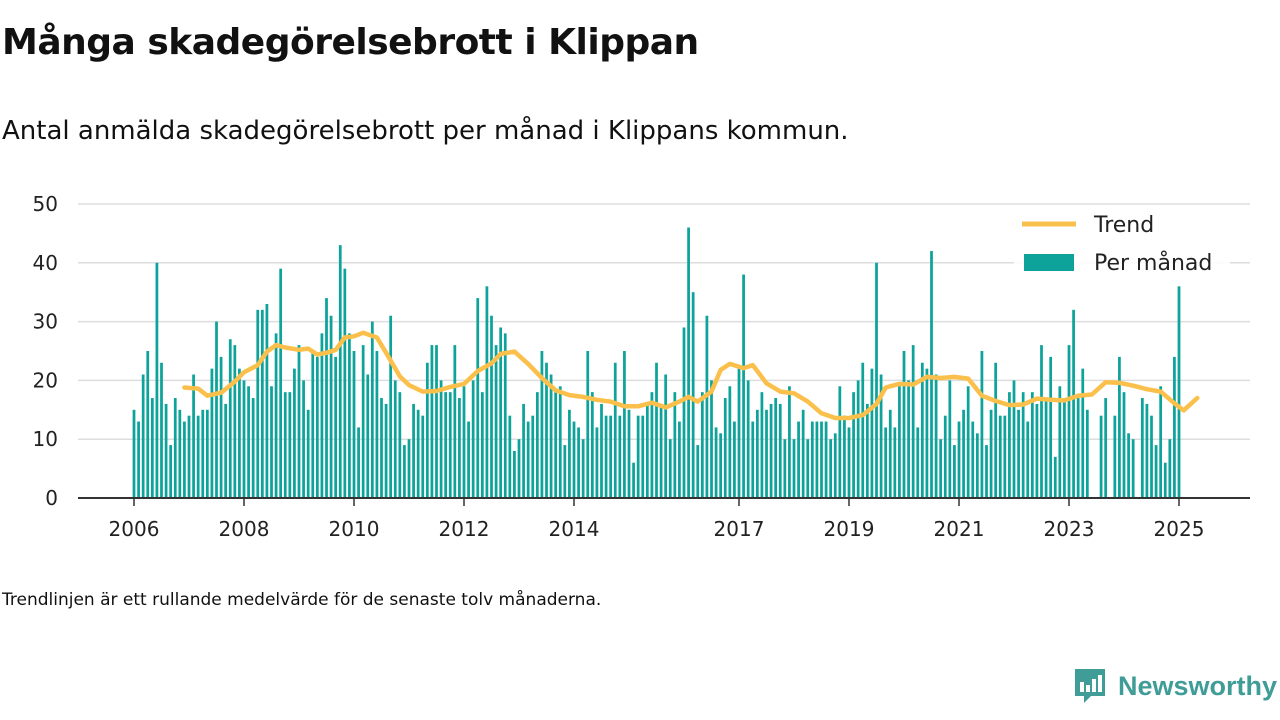 The width and height of the screenshot is (1280, 720). I want to click on brand: Newsworthy, so click(1174, 686).